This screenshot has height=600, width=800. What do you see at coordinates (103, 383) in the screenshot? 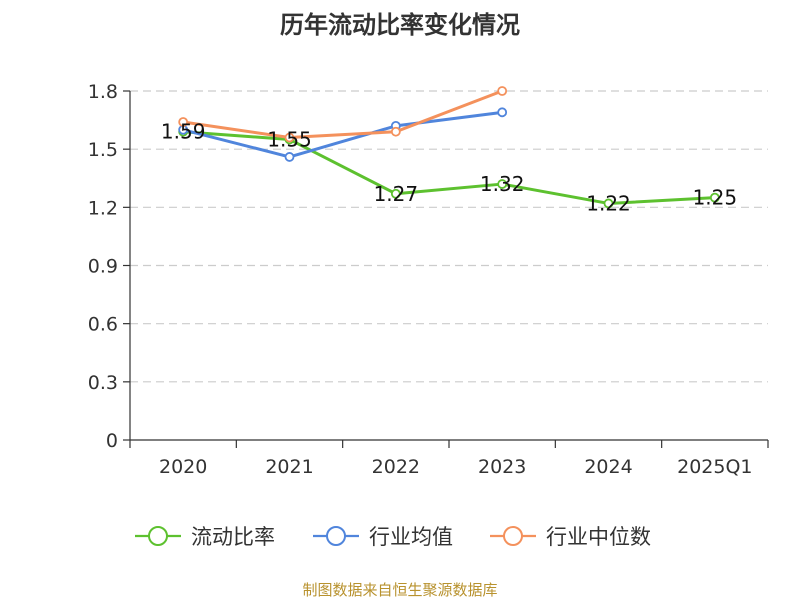
I see `y-tick-label: 0.3` at bounding box center [103, 383].